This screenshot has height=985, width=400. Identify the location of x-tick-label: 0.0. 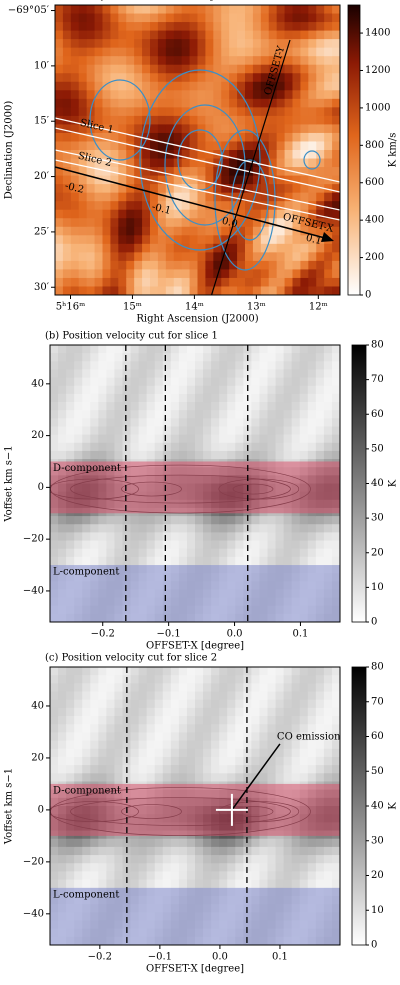
(235, 634).